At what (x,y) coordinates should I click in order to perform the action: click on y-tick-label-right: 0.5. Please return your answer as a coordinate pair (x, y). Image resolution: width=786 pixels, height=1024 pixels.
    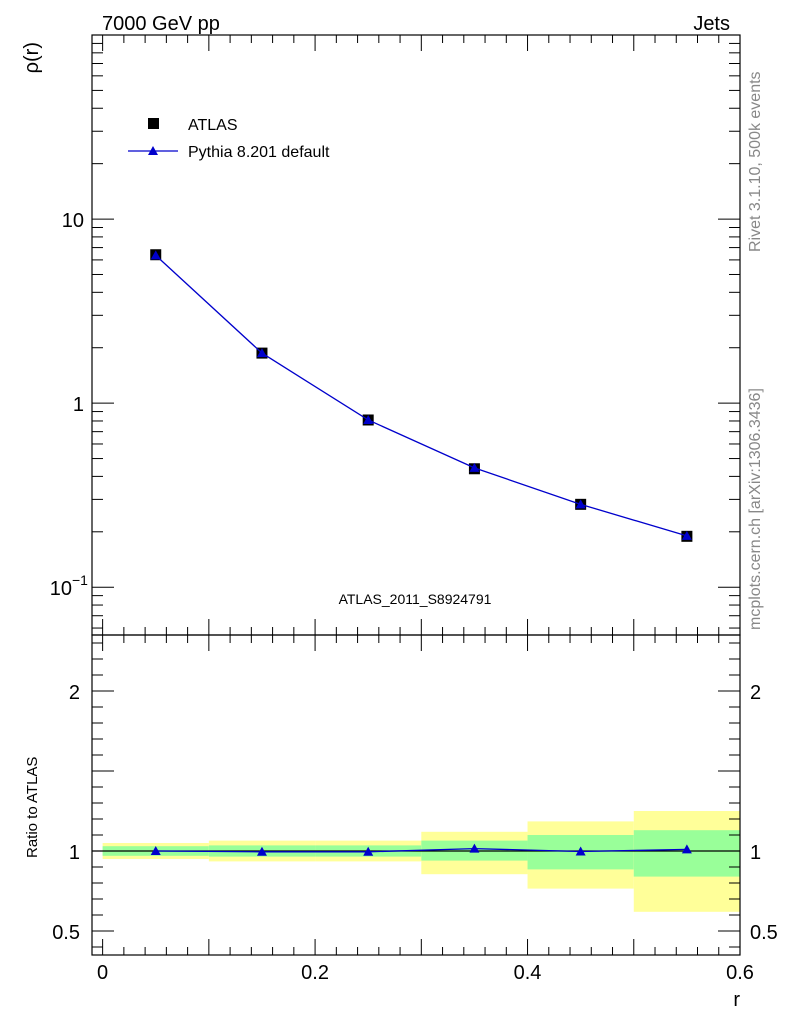
    Looking at the image, I should click on (764, 933).